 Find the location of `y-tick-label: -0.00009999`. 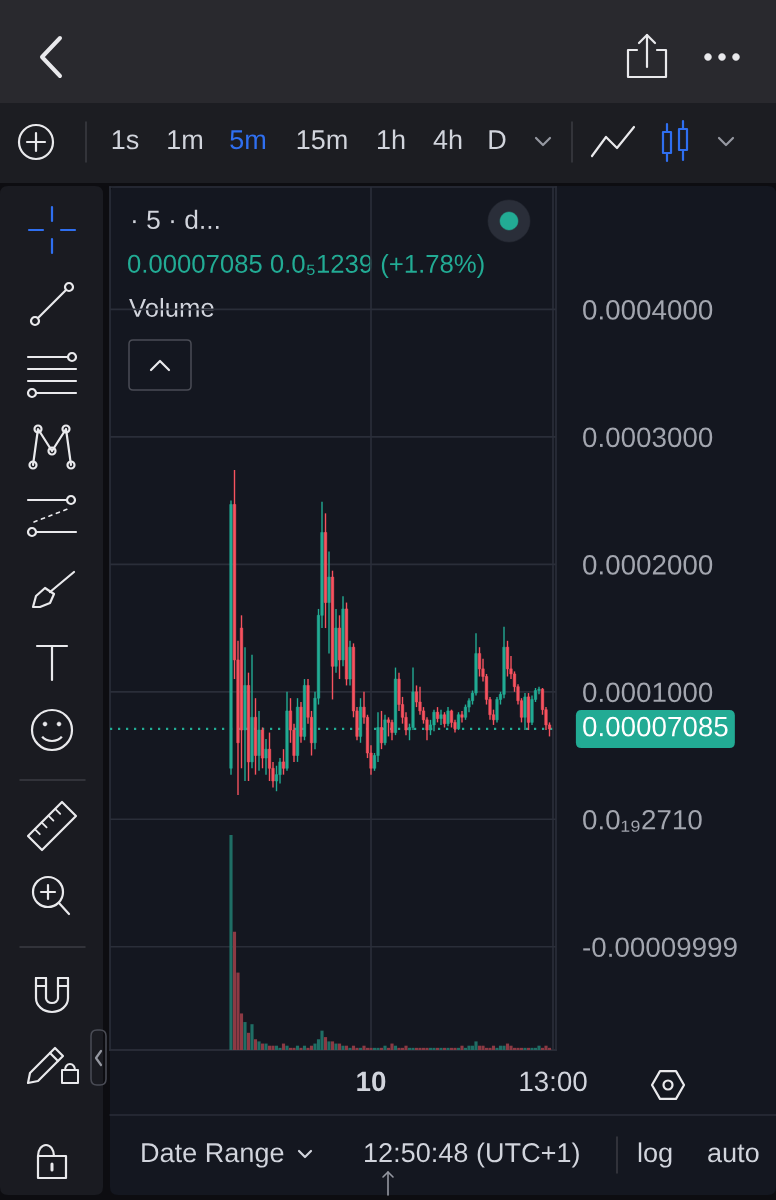

y-tick-label: -0.00009999 is located at coordinates (660, 947).